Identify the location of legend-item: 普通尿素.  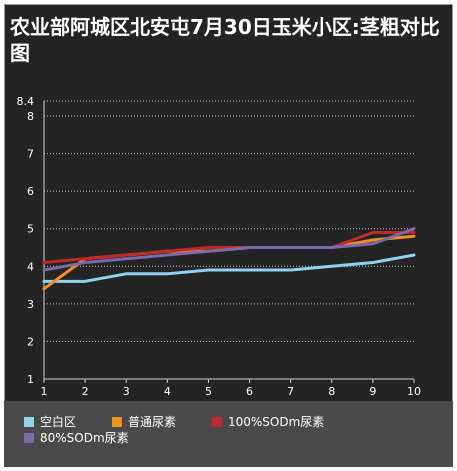
(144, 421).